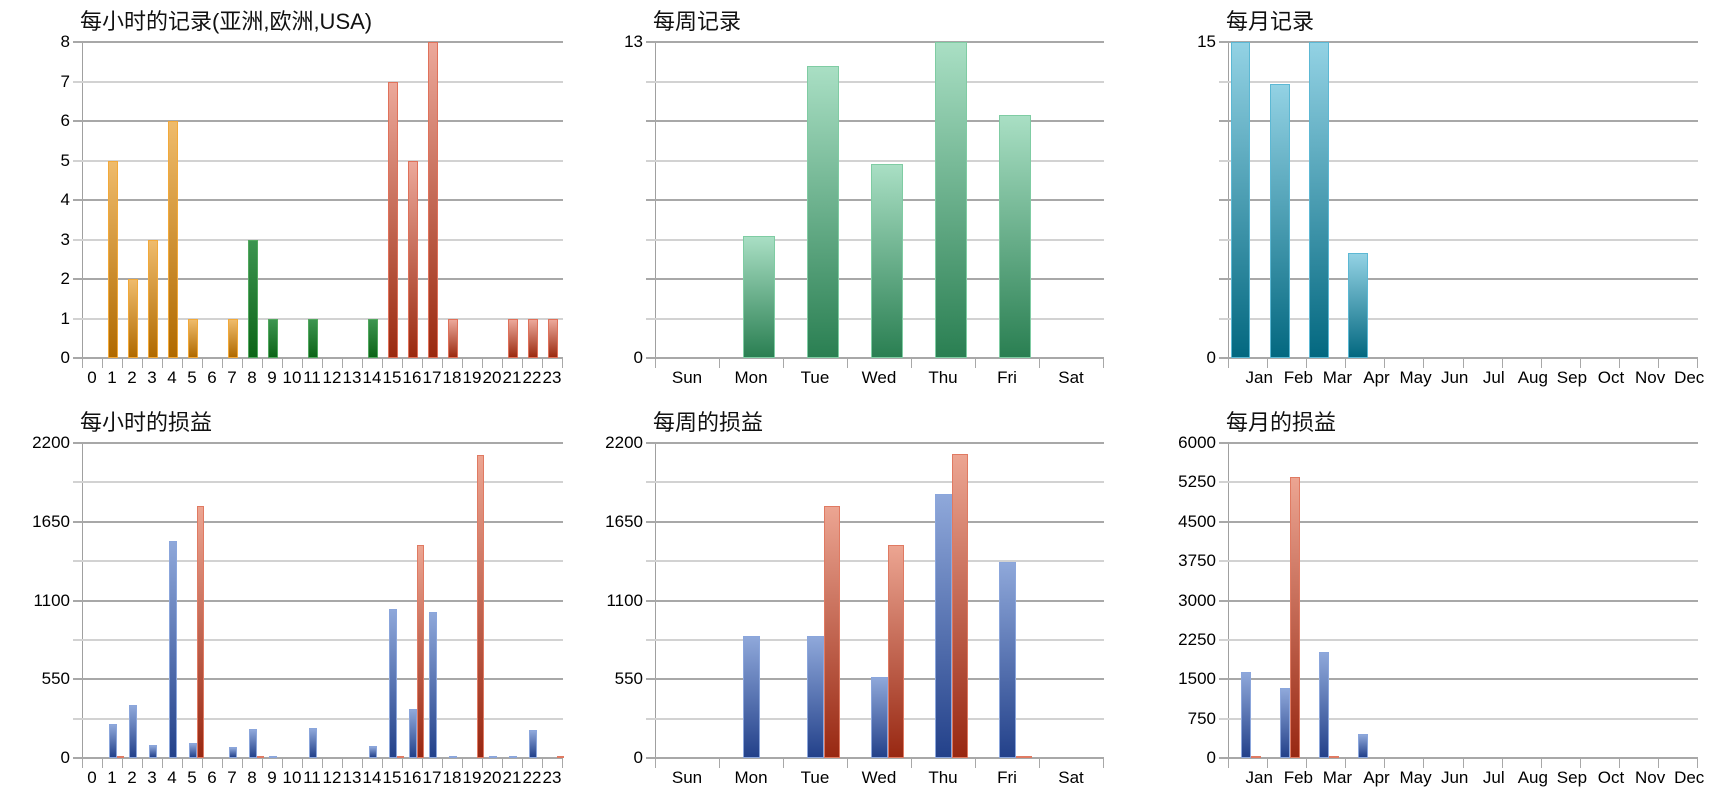 The image size is (1720, 800). I want to click on x-axis-label: 13, so click(352, 377).